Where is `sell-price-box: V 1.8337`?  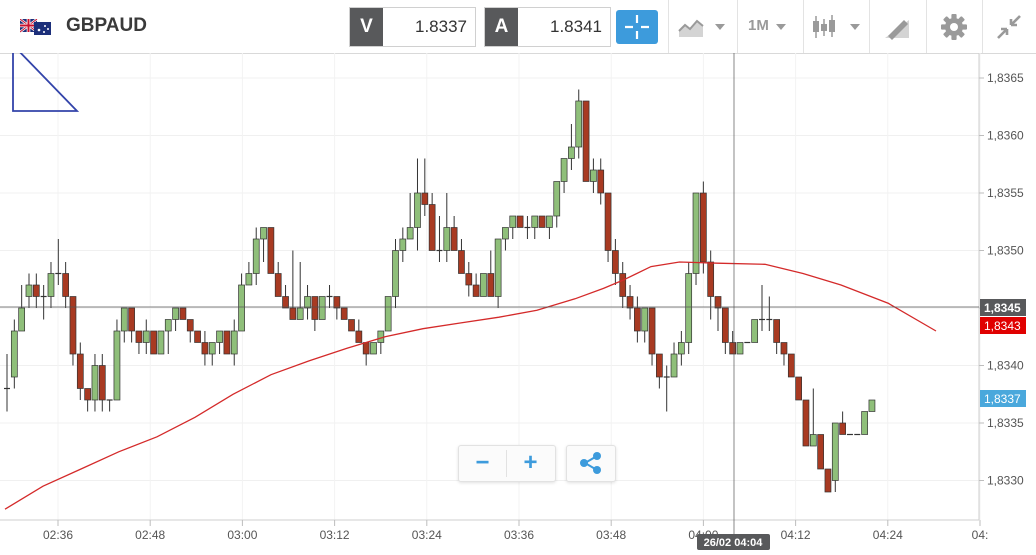 sell-price-box: V 1.8337 is located at coordinates (412, 27).